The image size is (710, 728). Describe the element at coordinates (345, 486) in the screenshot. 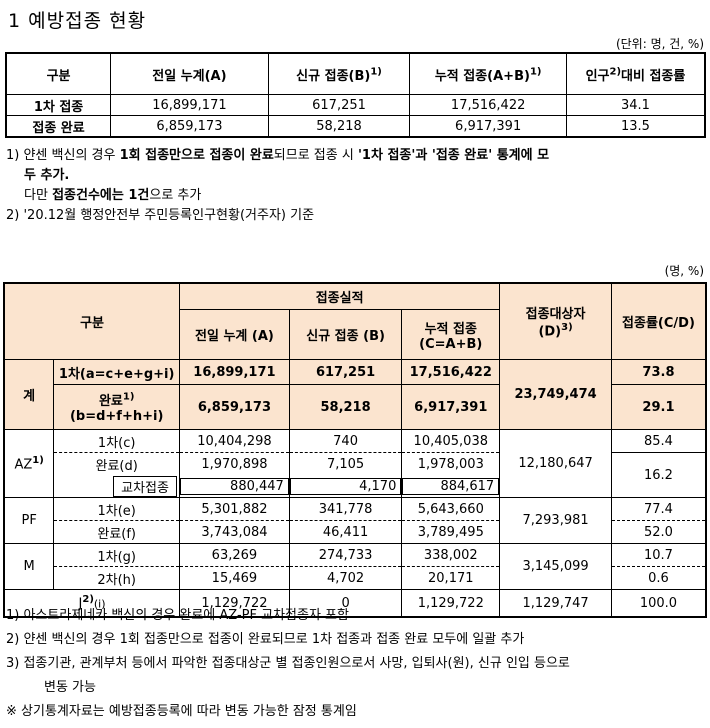

I see `cell-new: 4,170` at that location.